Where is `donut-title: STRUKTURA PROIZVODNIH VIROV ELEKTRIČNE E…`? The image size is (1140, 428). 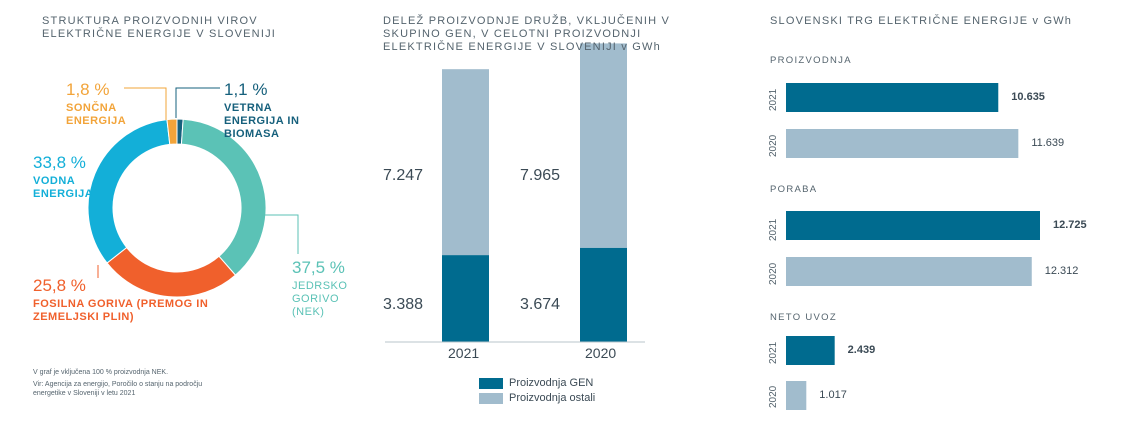
donut-title: STRUKTURA PROIZVODNIH VIROV ELEKTRIČNE E… is located at coordinates (159, 27).